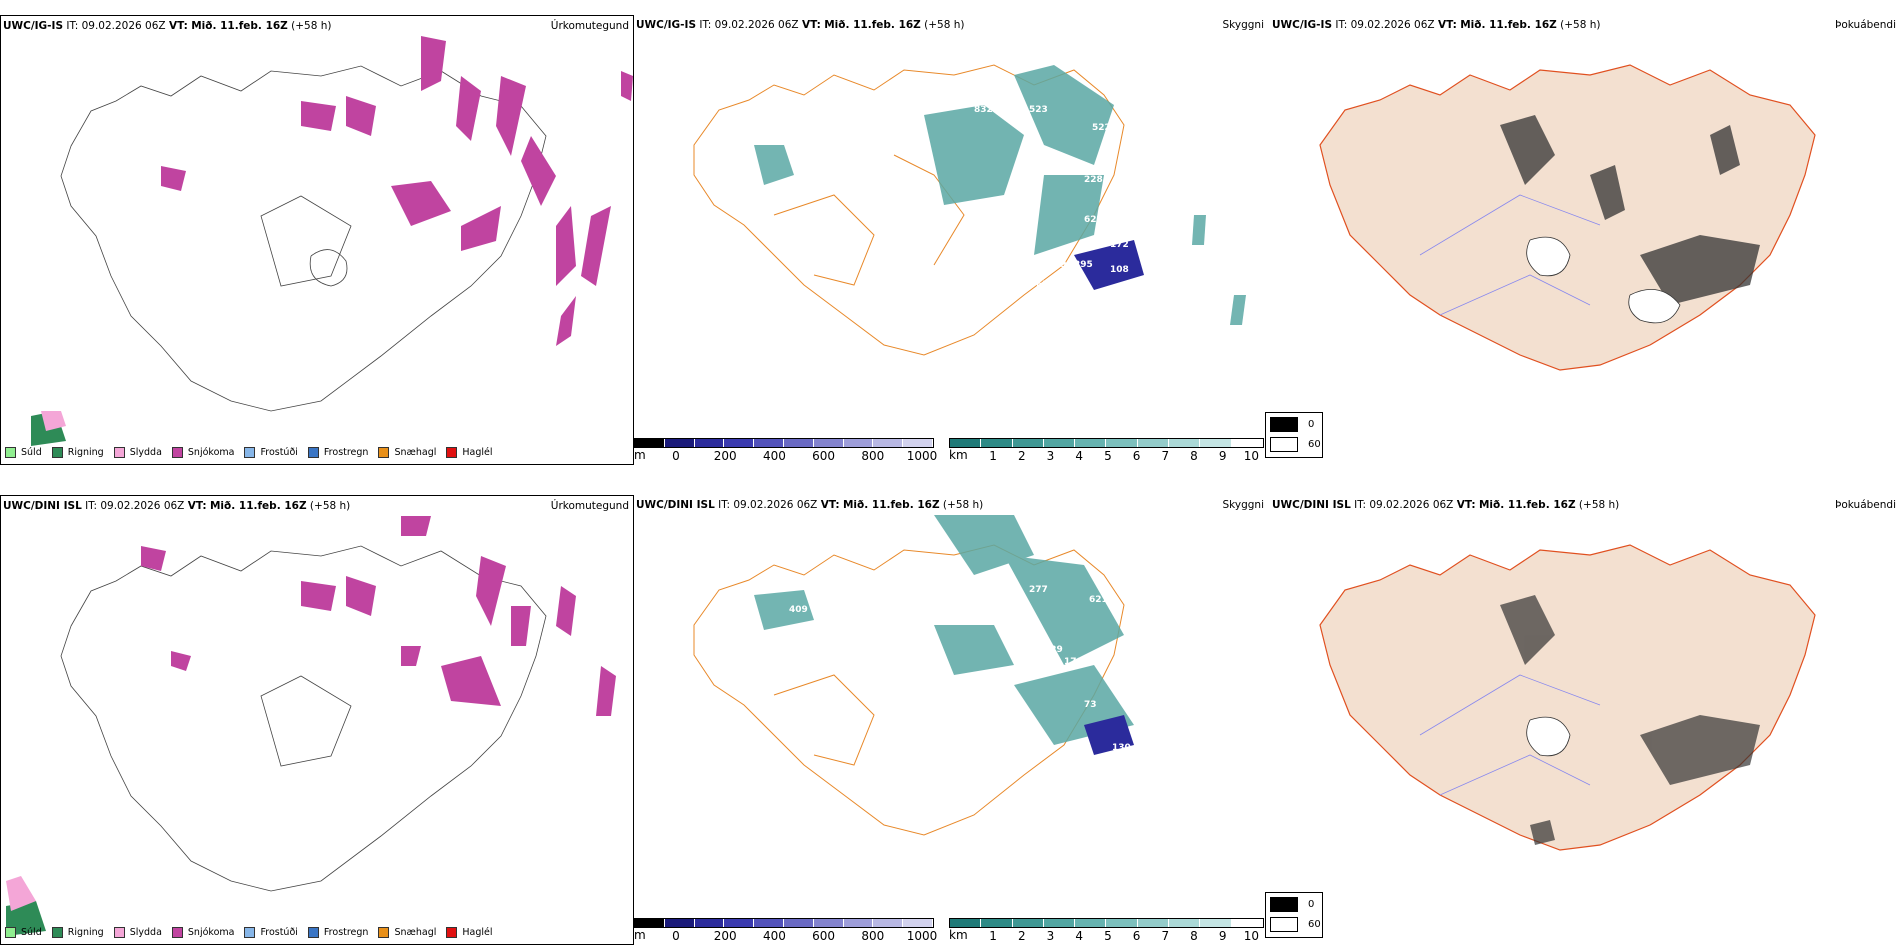 The height and width of the screenshot is (950, 1900). I want to click on cloud-label: 172, so click(1119, 245).